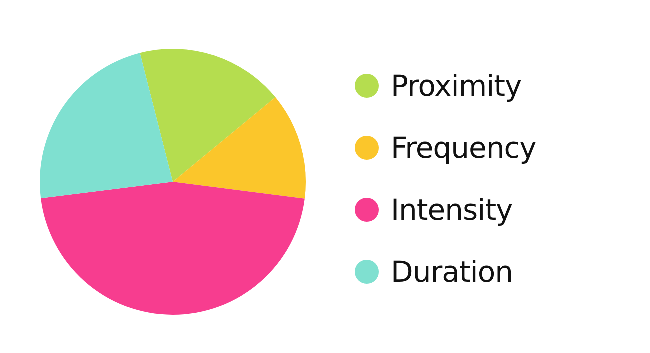  I want to click on legend-label: Intensity, so click(452, 210).